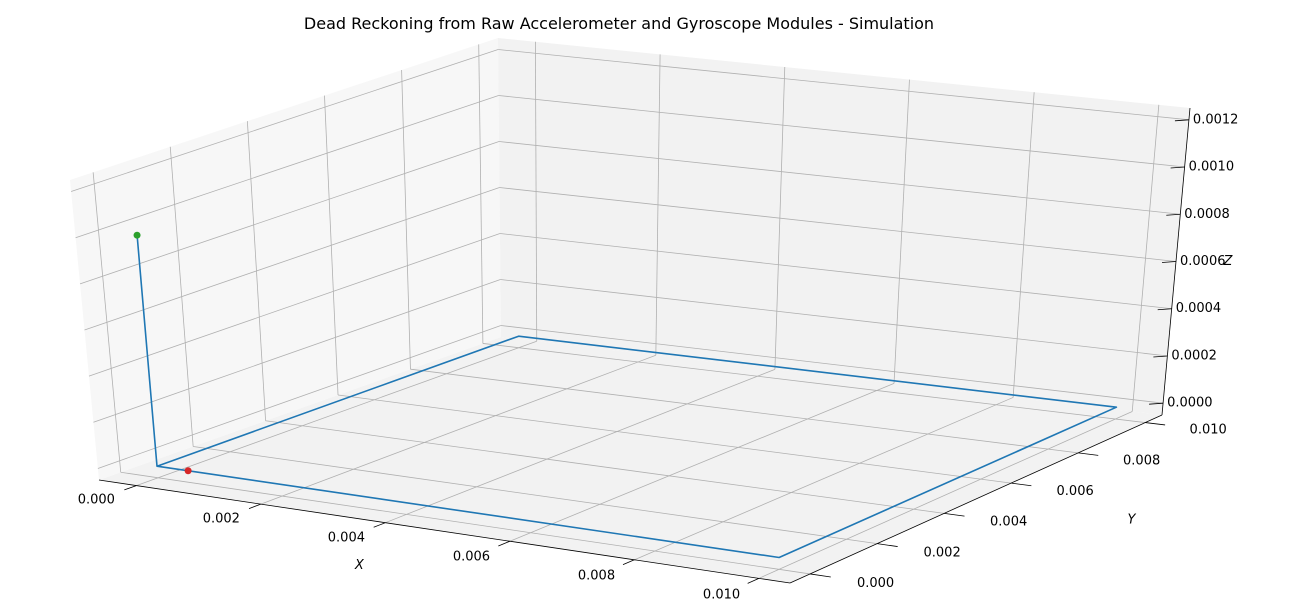 The width and height of the screenshot is (1304, 615). I want to click on y-tick-label: 0.000, so click(875, 583).